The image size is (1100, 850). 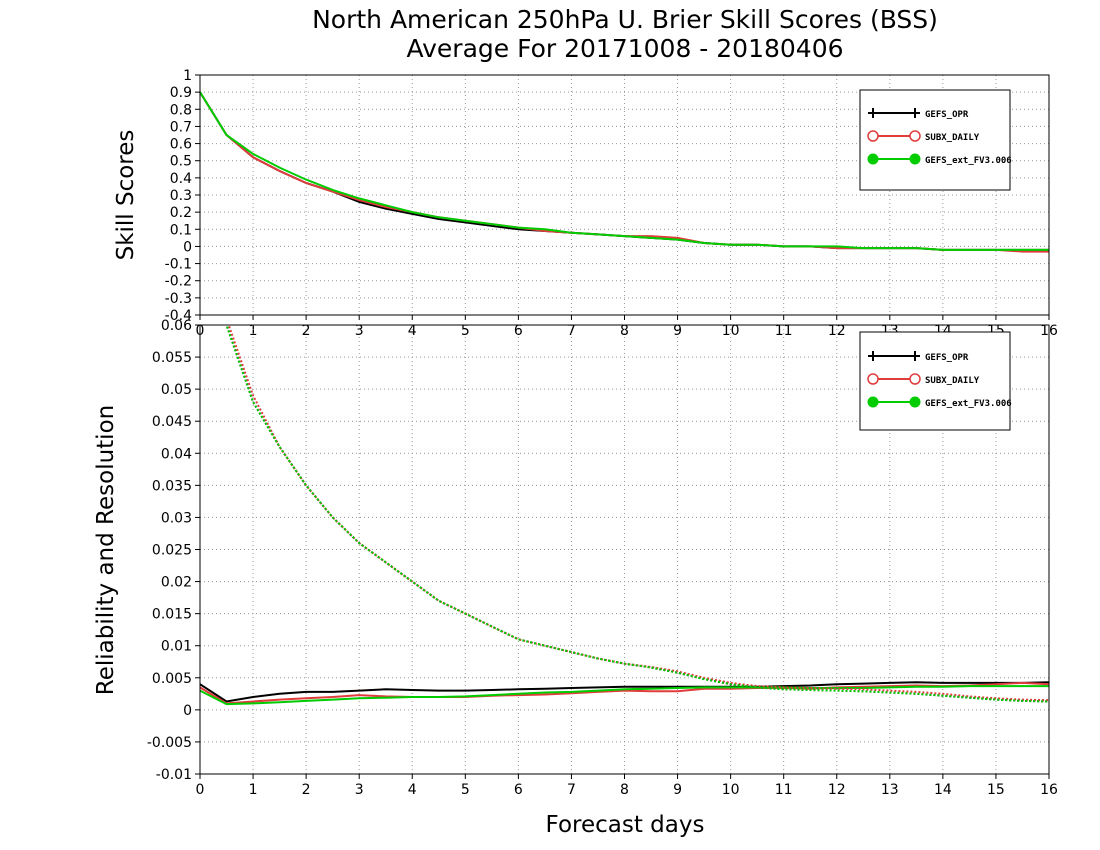 What do you see at coordinates (1049, 790) in the screenshot?
I see `bottom-x-tick-label: 16` at bounding box center [1049, 790].